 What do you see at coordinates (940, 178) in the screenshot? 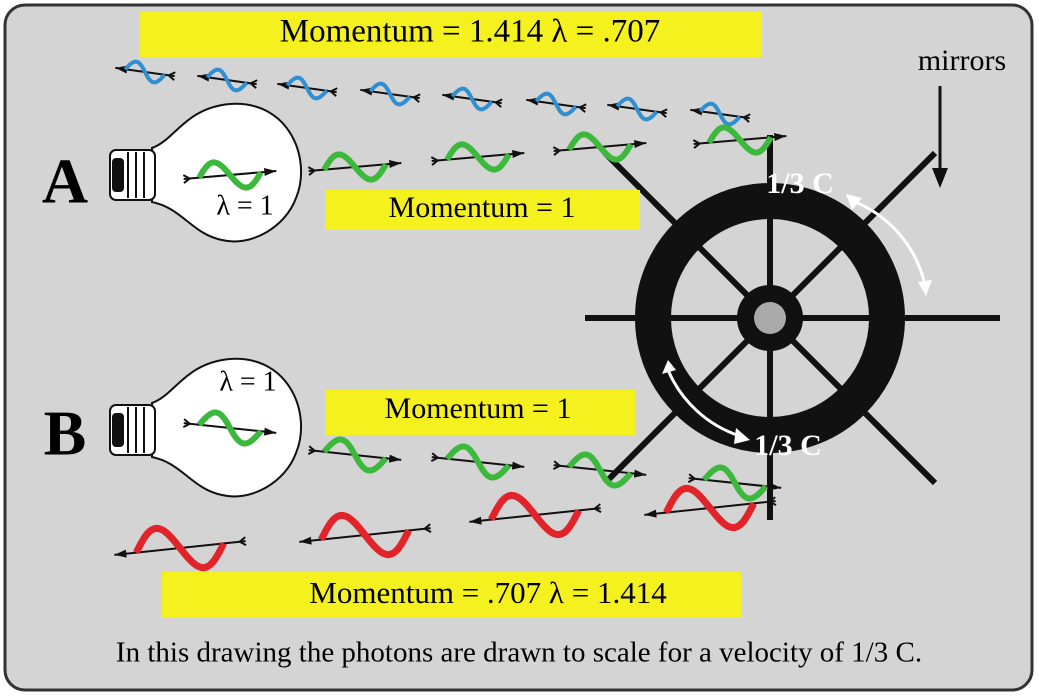
I see `mirrors-arrowhead` at bounding box center [940, 178].